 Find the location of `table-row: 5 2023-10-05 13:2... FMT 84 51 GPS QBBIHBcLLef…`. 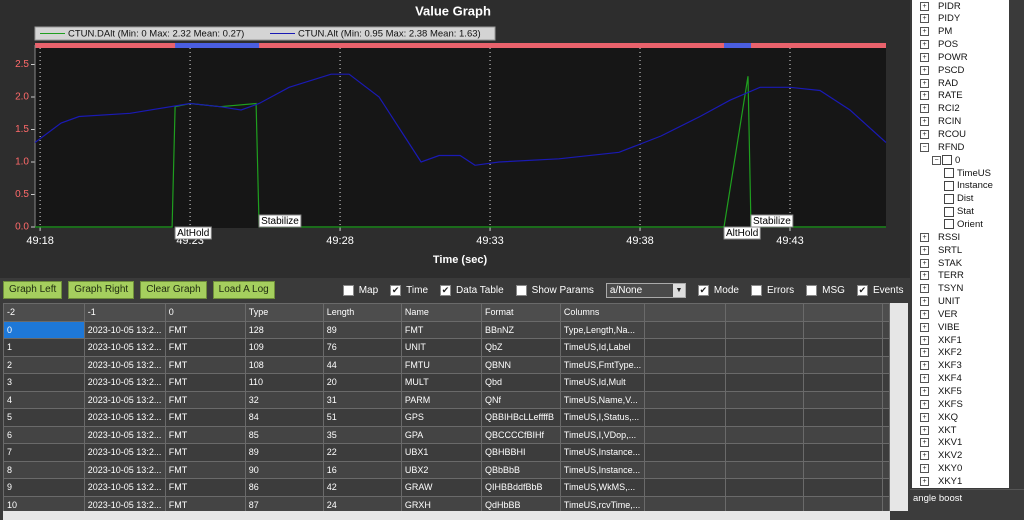

table-row: 5 2023-10-05 13:2... FMT 84 51 GPS QBBIHBcLLef… is located at coordinates (446, 417).